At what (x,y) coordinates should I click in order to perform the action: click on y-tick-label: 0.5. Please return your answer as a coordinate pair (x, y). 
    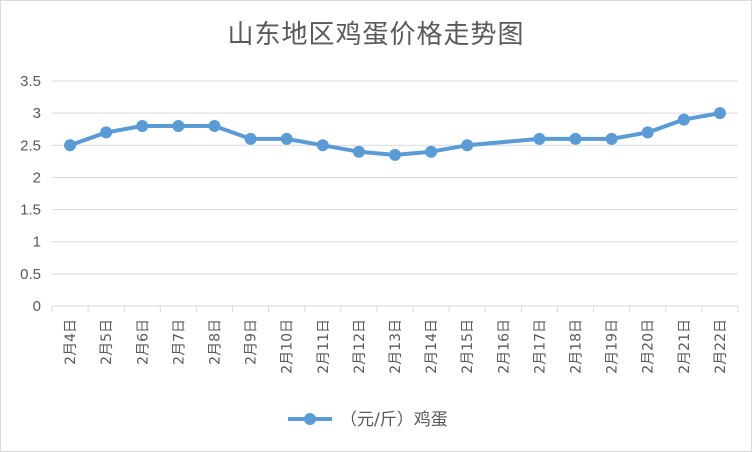
    Looking at the image, I should click on (30, 274).